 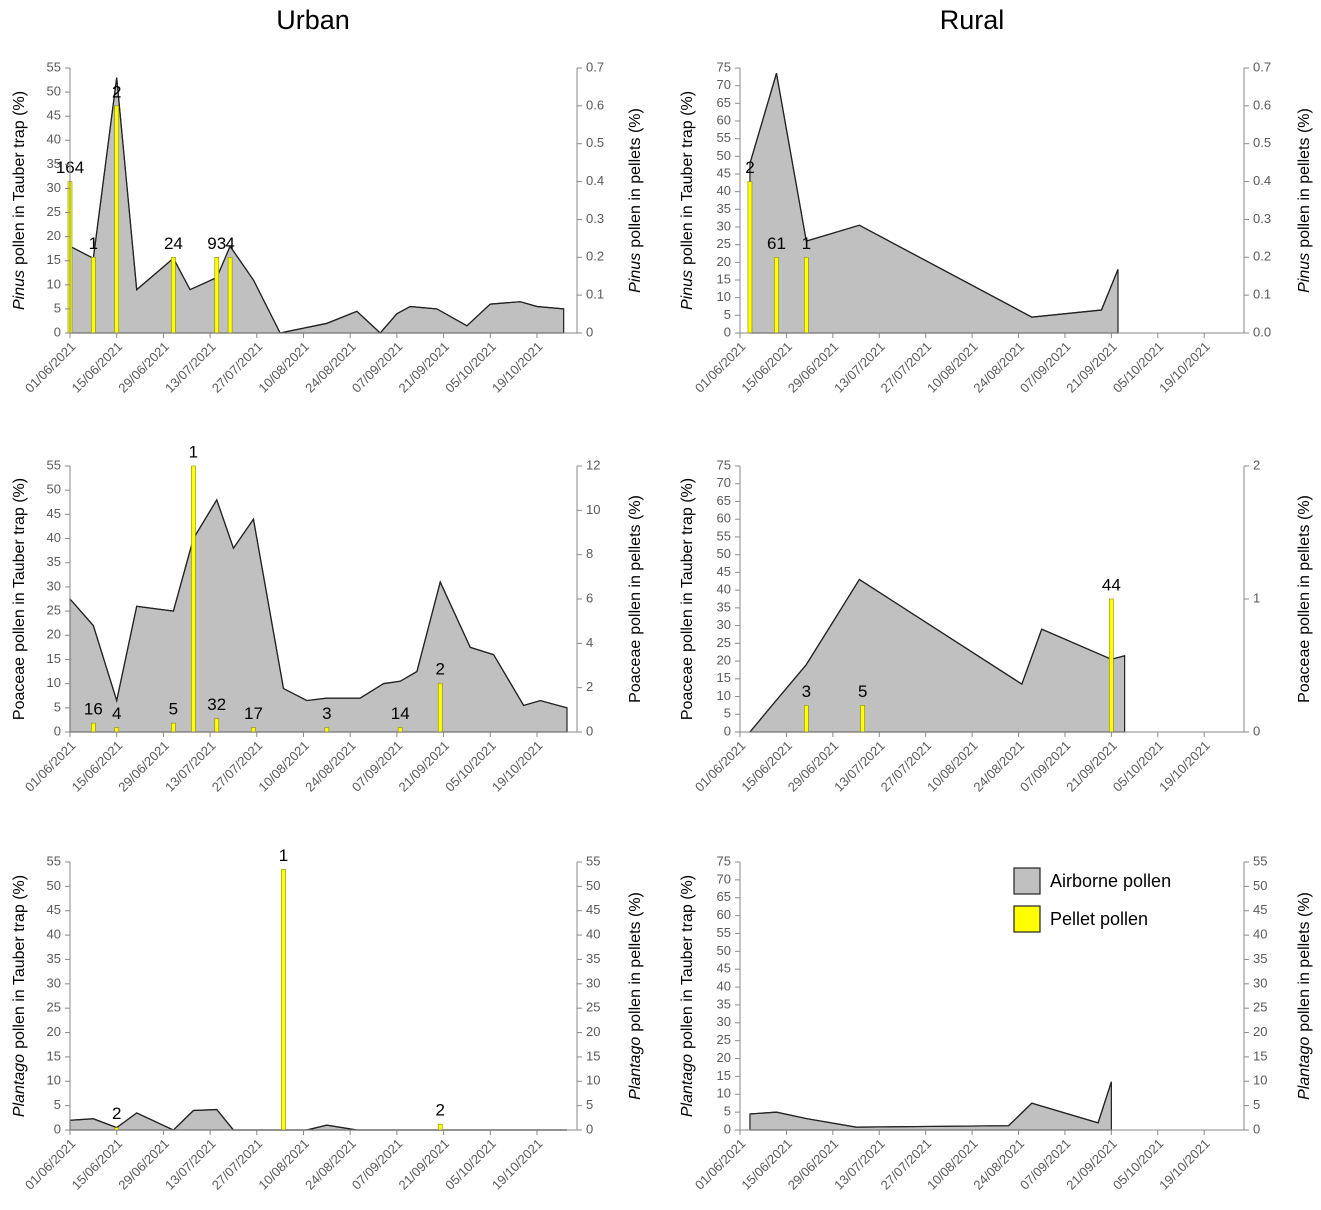 I want to click on bar-label: 32, so click(x=216, y=704).